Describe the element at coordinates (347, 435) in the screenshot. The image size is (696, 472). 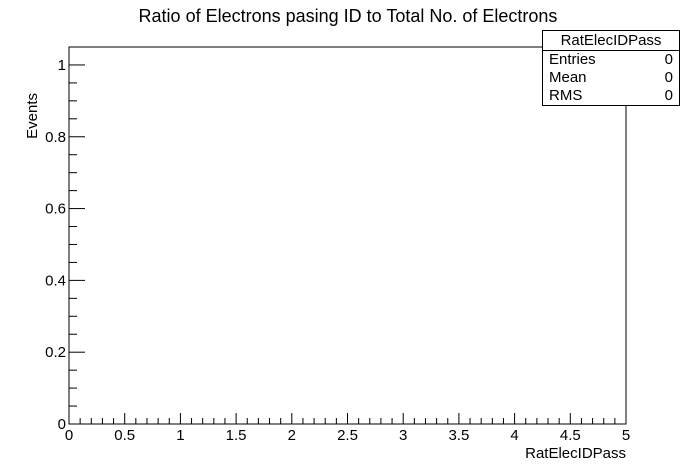
I see `x-tick-label: 2.5` at that location.